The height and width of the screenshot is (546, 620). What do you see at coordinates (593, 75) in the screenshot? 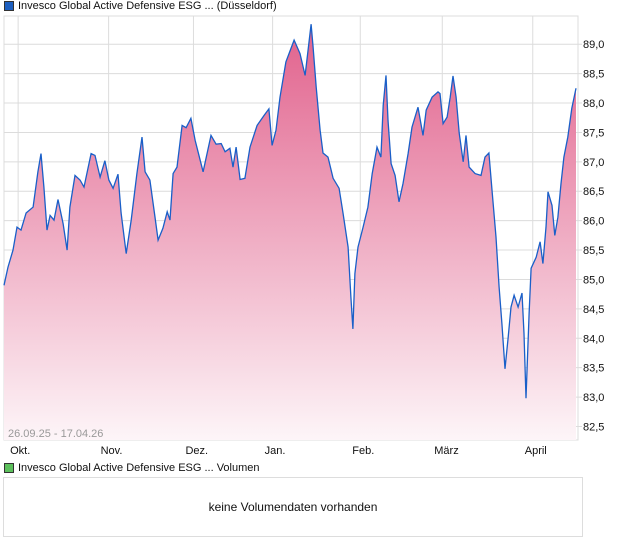
I see `y-tick-label: 88,5` at bounding box center [593, 75].